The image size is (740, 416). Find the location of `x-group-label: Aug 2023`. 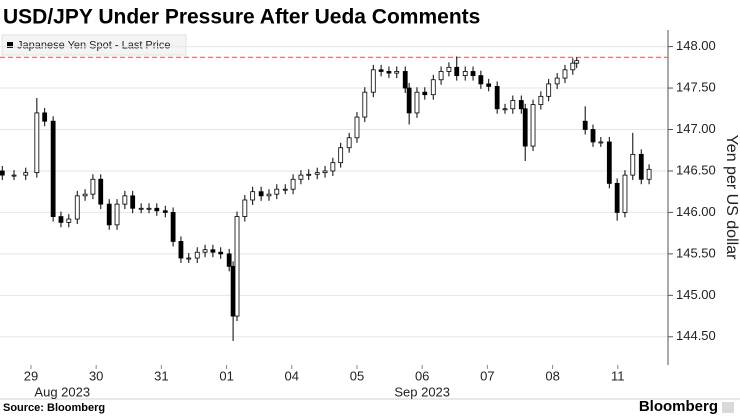

x-group-label: Aug 2023 is located at coordinates (62, 391).